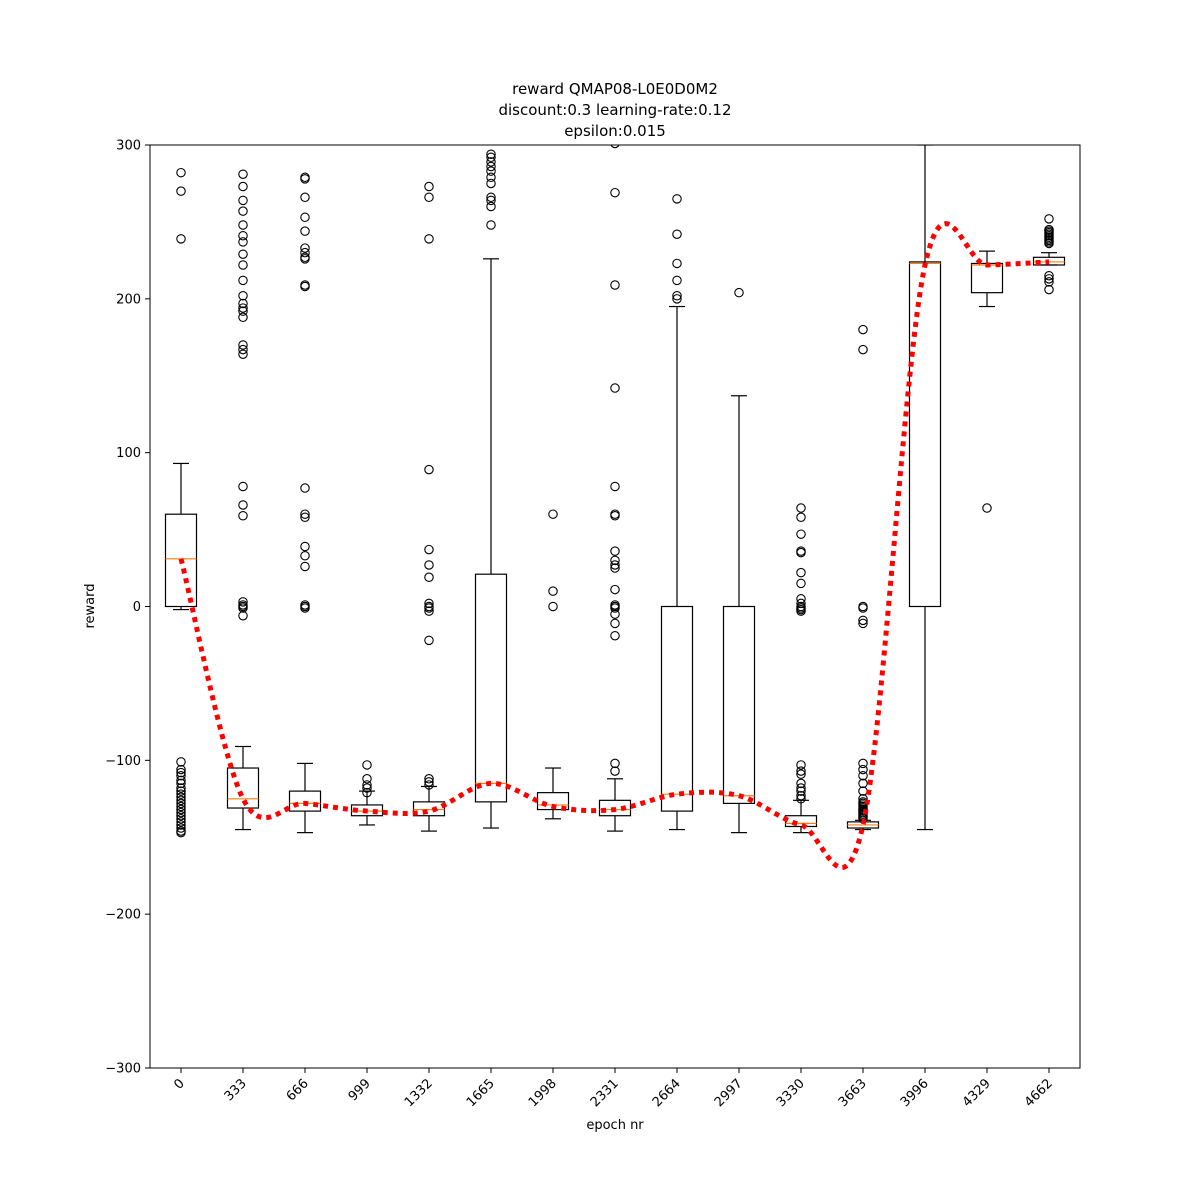  What do you see at coordinates (615, 131) in the screenshot?
I see `chart-title-line-3: epsilon:0.015` at bounding box center [615, 131].